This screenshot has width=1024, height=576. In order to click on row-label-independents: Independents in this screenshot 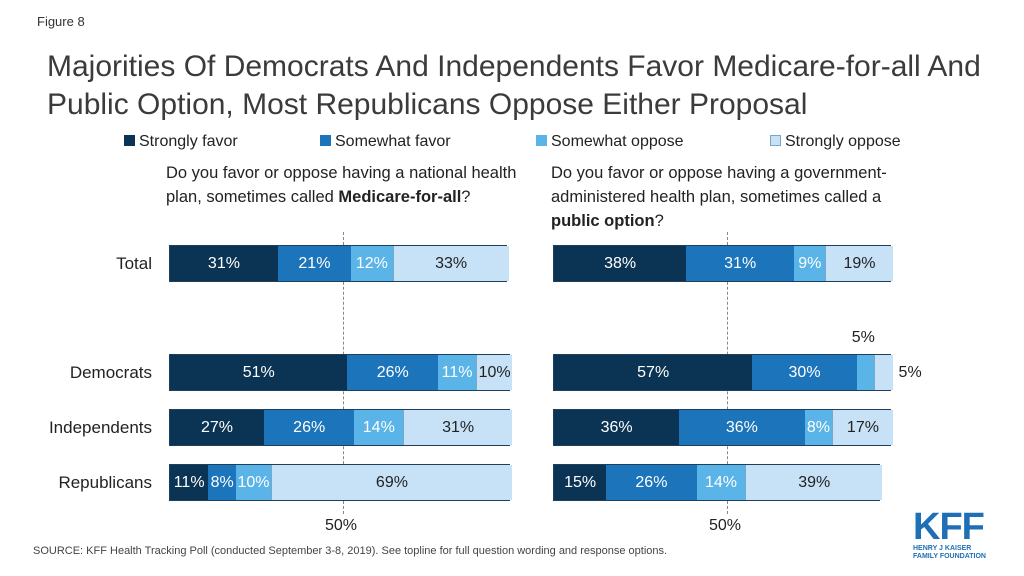, I will do `click(100, 427)`.